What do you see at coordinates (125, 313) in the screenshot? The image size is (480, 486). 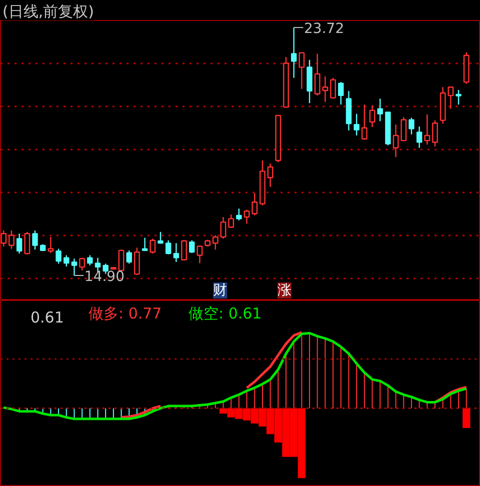 I see `text: 做多: 0.77` at bounding box center [125, 313].